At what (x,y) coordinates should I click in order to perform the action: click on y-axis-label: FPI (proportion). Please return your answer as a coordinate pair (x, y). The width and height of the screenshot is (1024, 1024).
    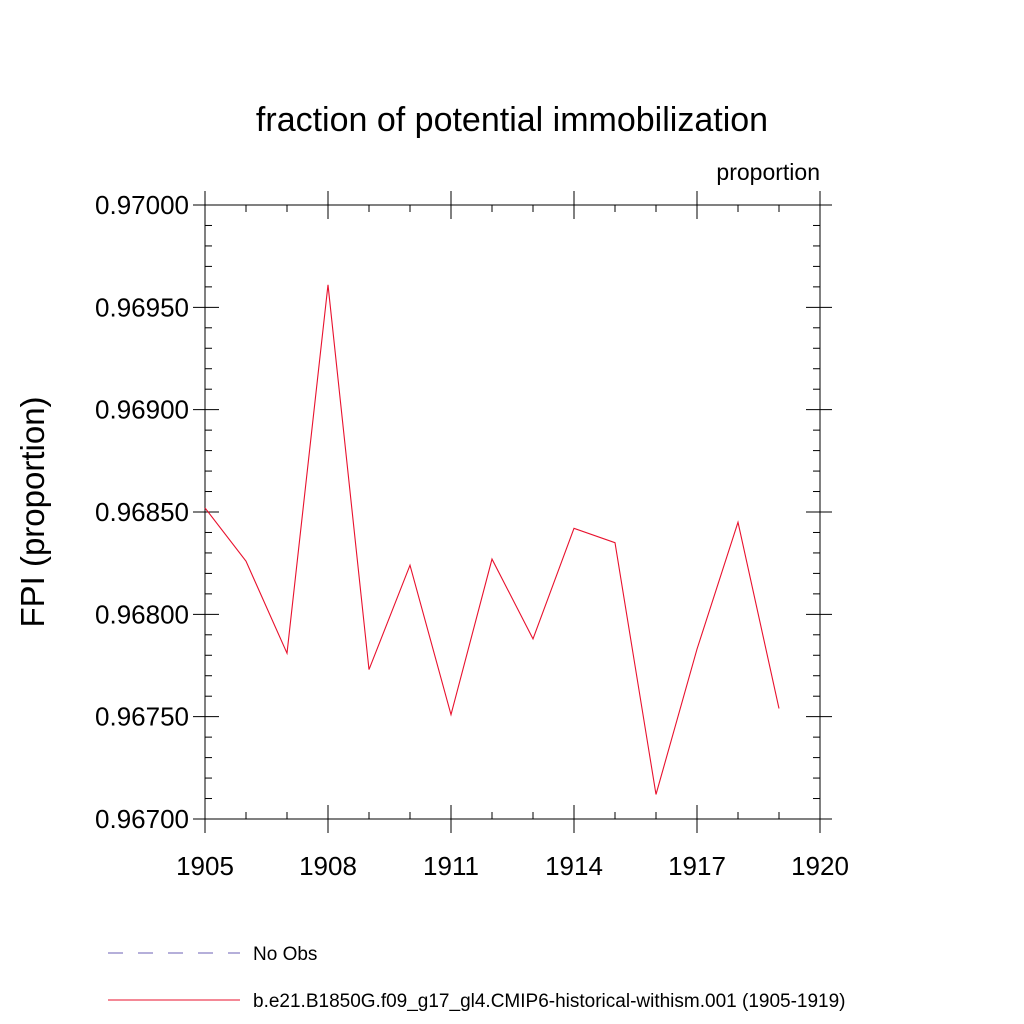
    Looking at the image, I should click on (32, 511).